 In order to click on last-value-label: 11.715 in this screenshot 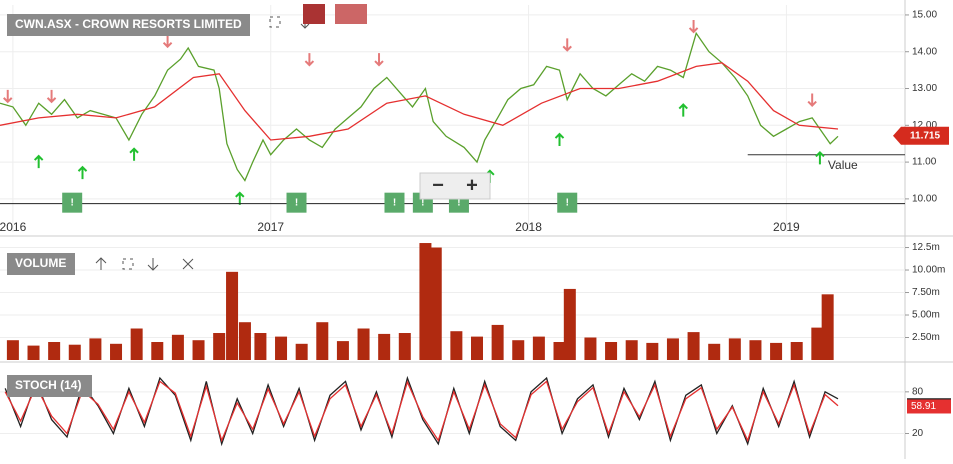, I will do `click(925, 135)`.